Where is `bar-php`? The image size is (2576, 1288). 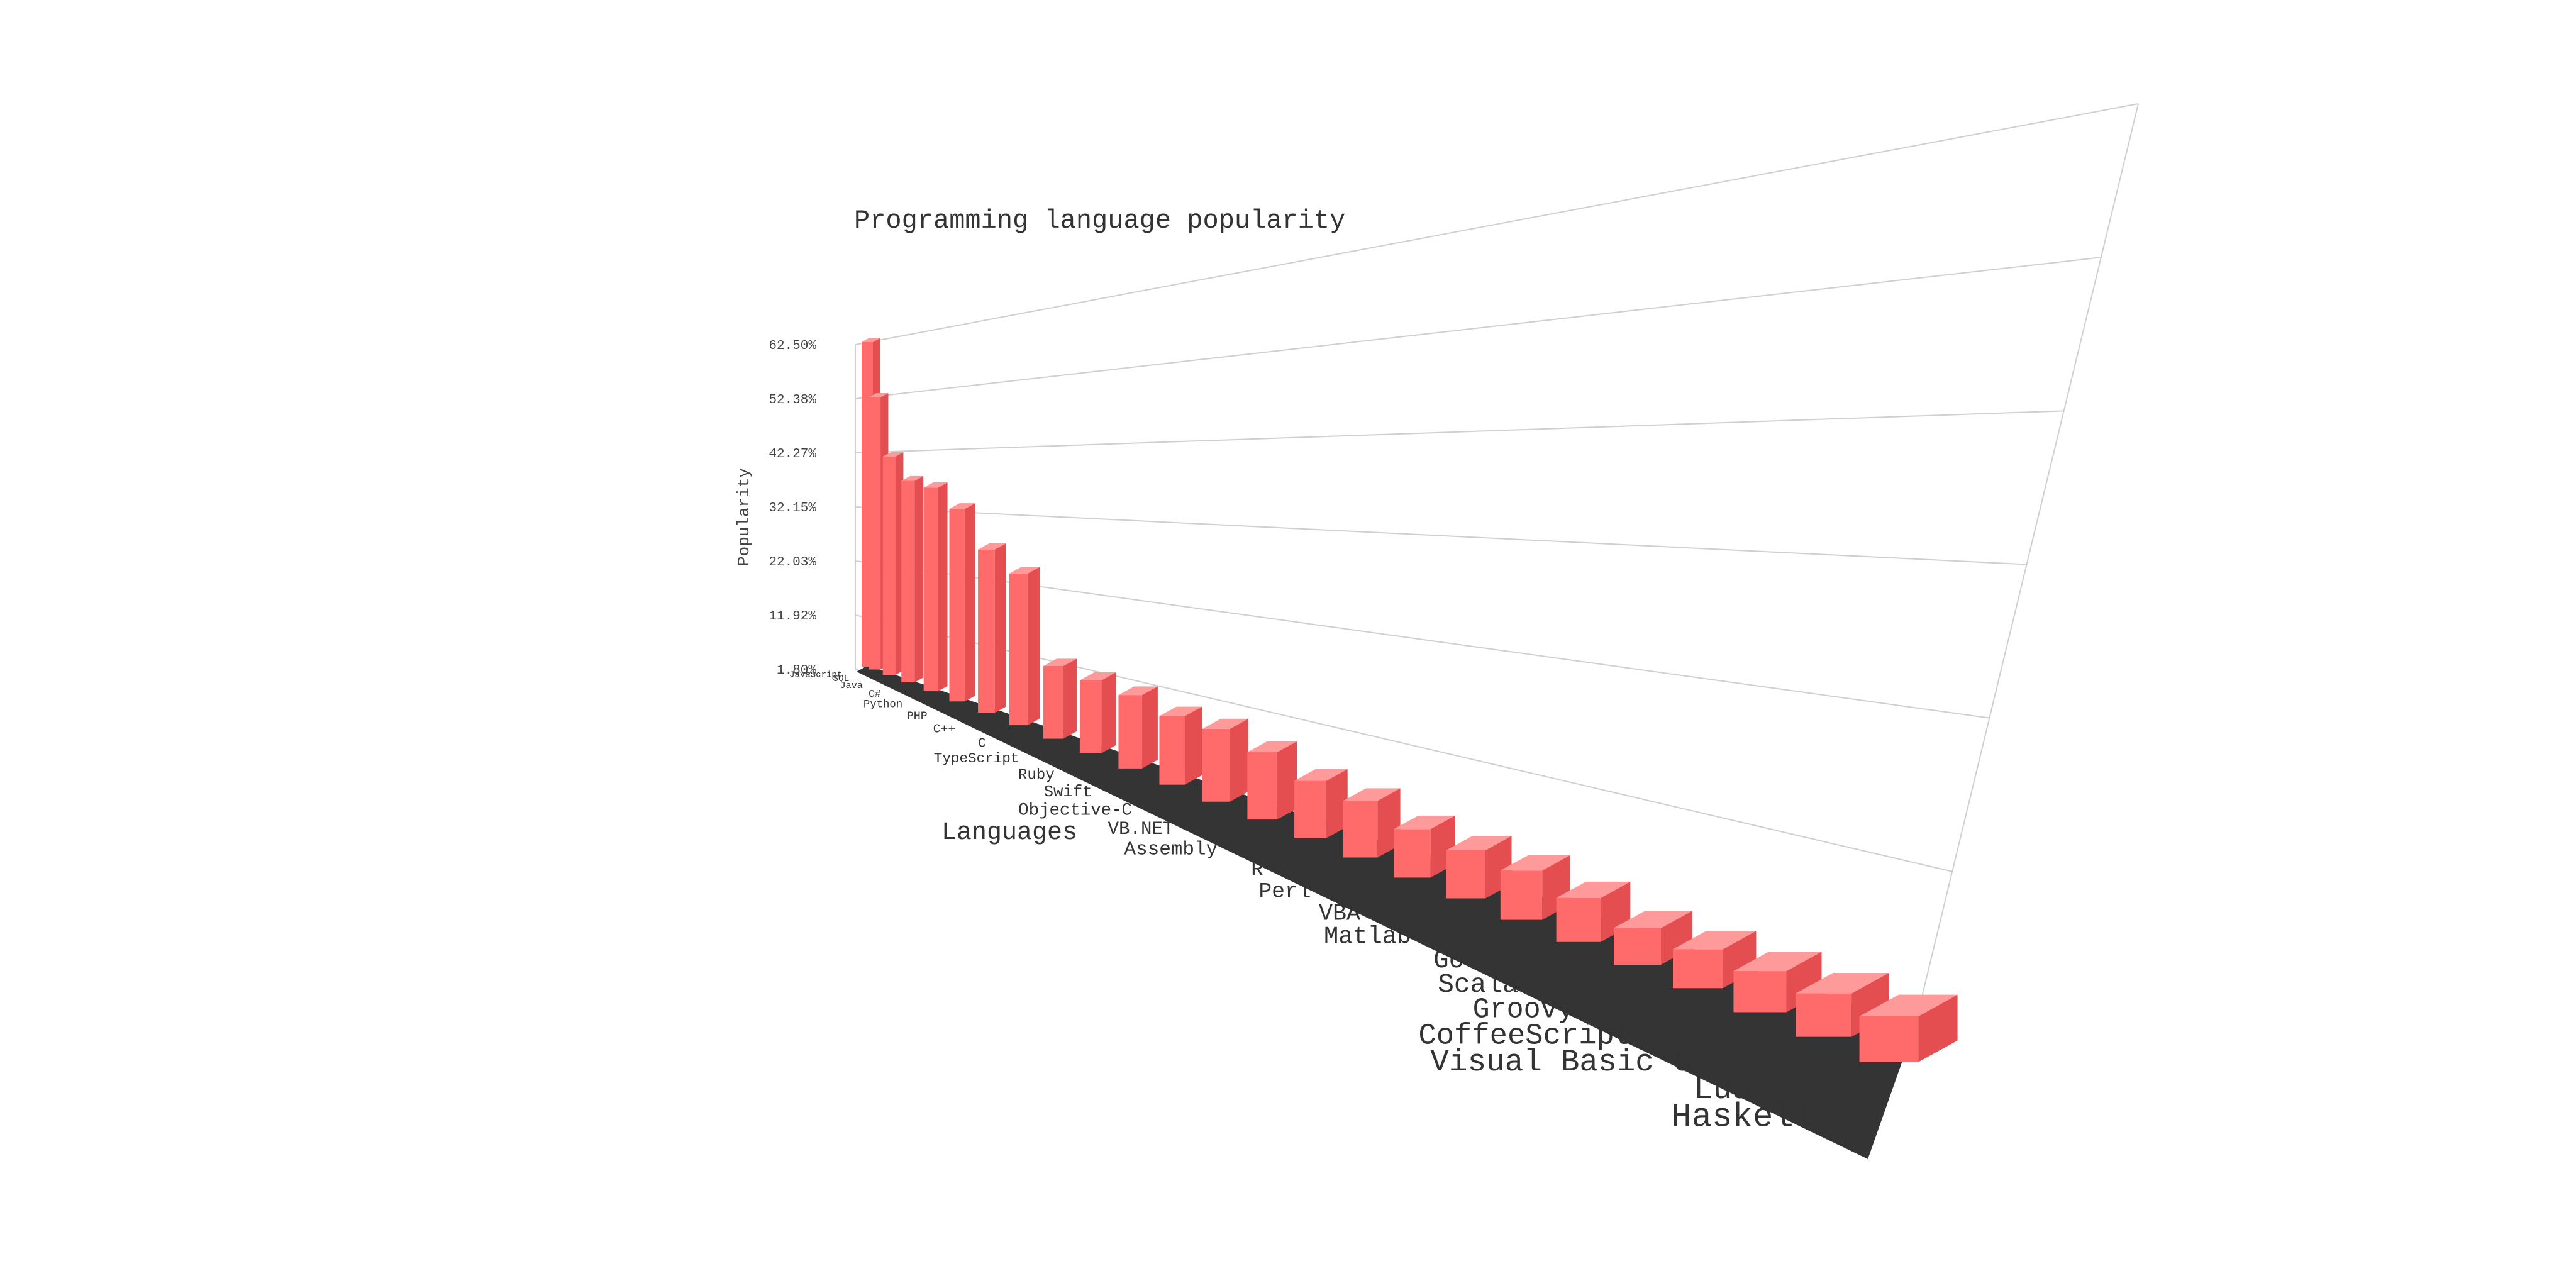
bar-php is located at coordinates (962, 602).